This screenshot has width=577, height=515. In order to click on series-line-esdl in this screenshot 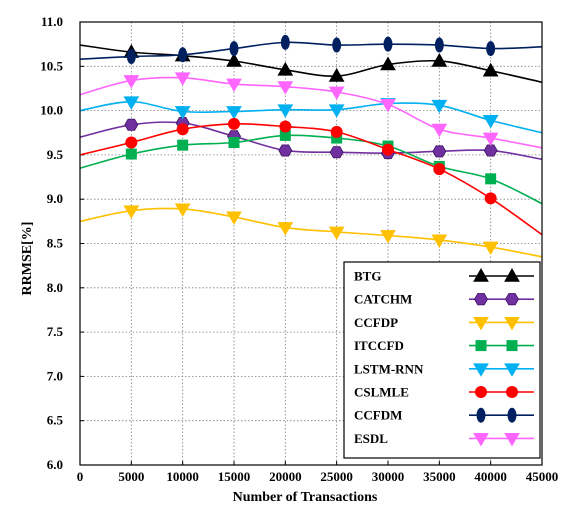, I will do `click(311, 112)`.